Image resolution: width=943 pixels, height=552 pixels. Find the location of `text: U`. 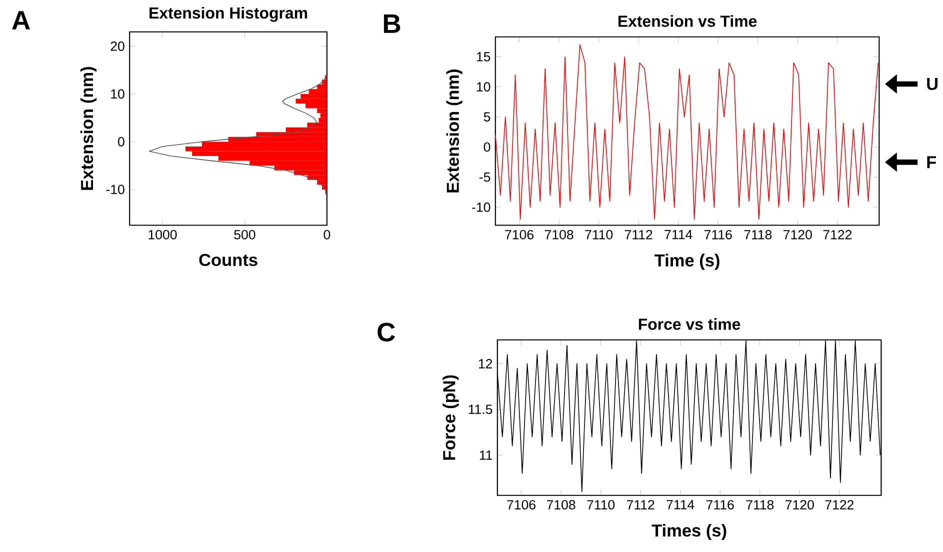

text: U is located at coordinates (932, 84).